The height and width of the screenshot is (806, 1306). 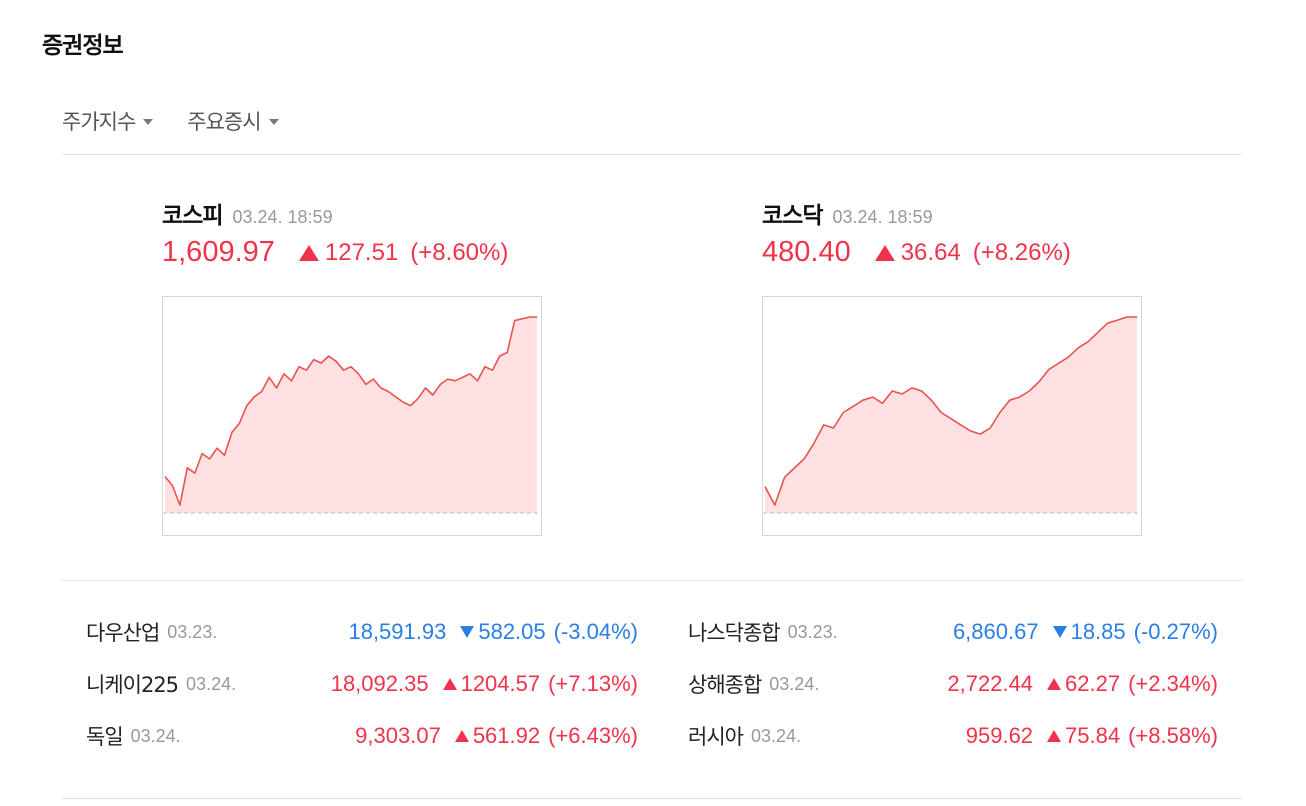 I want to click on section-title: 증권정보, so click(x=83, y=46).